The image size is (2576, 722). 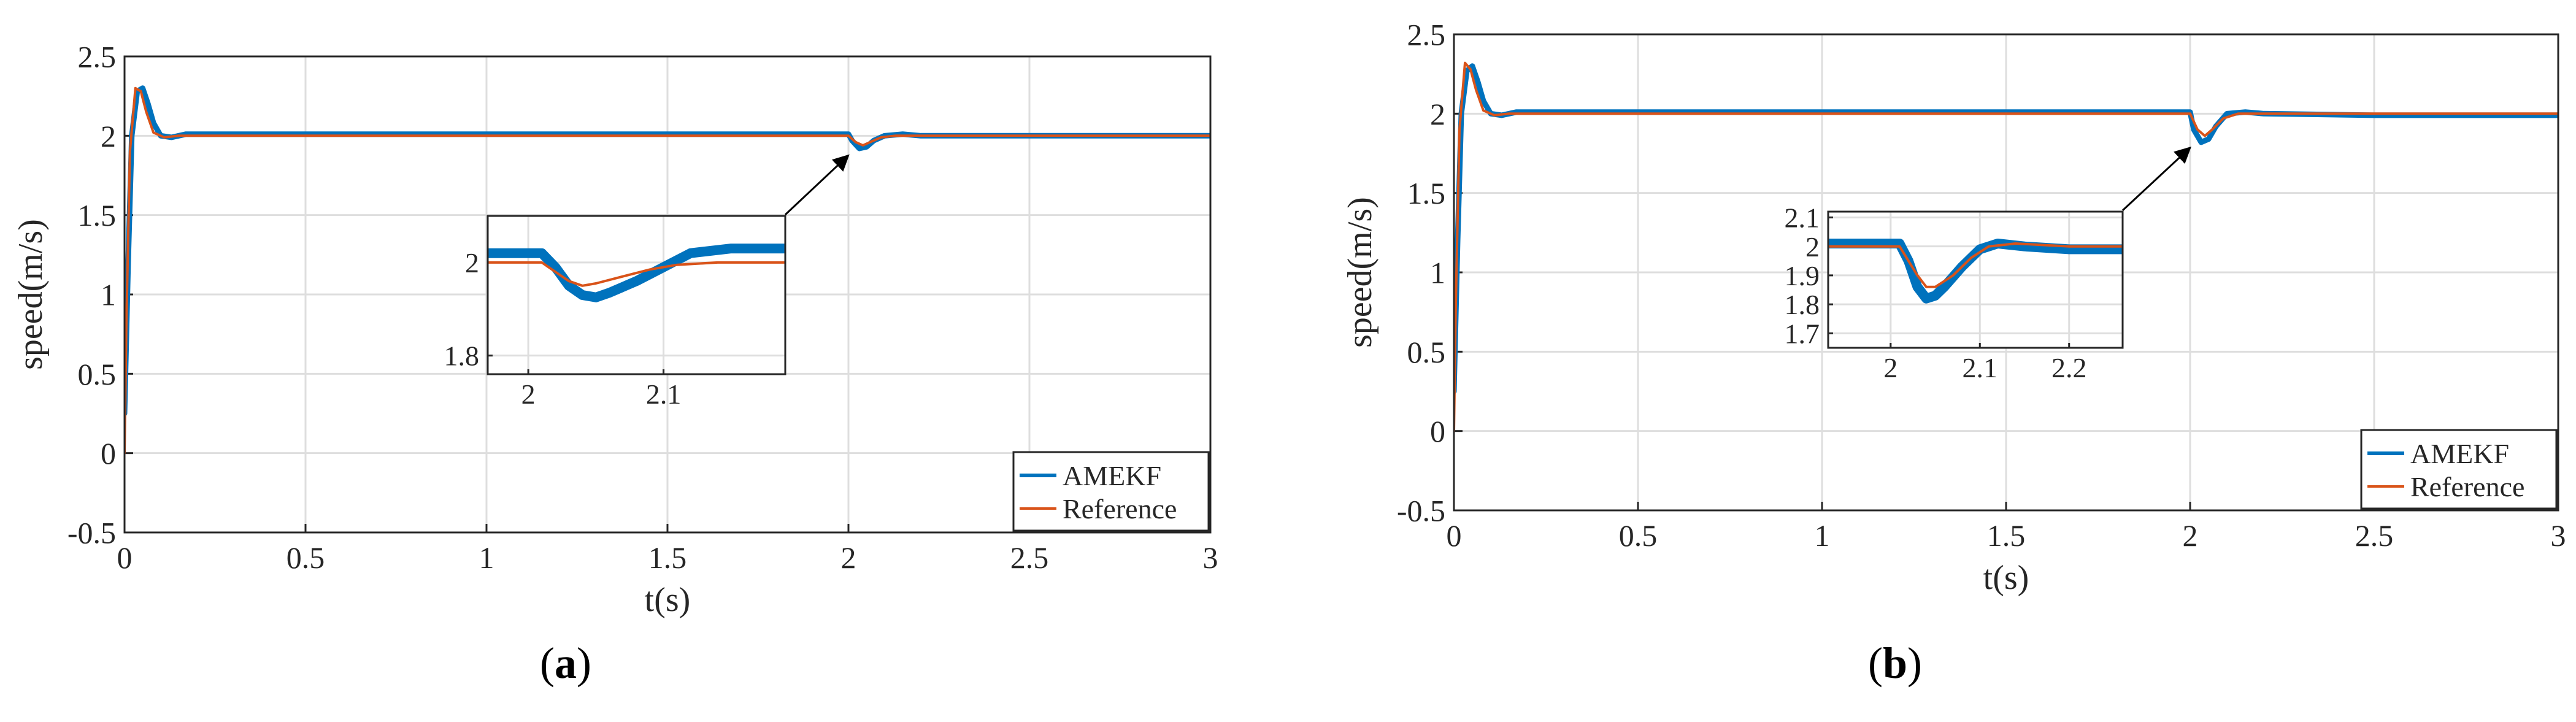 I want to click on chart-a-ytick-label: -0.5, so click(x=91, y=533).